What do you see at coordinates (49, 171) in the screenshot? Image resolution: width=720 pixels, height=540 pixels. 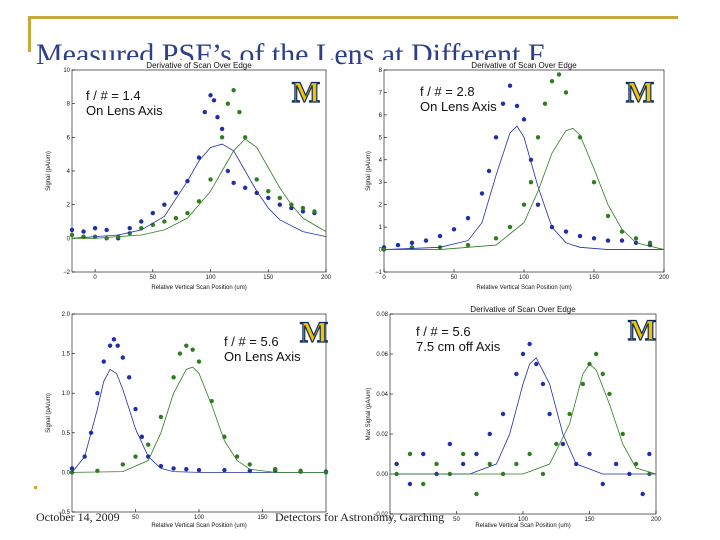 I see `y-axis-label: Signal (pA/um)` at bounding box center [49, 171].